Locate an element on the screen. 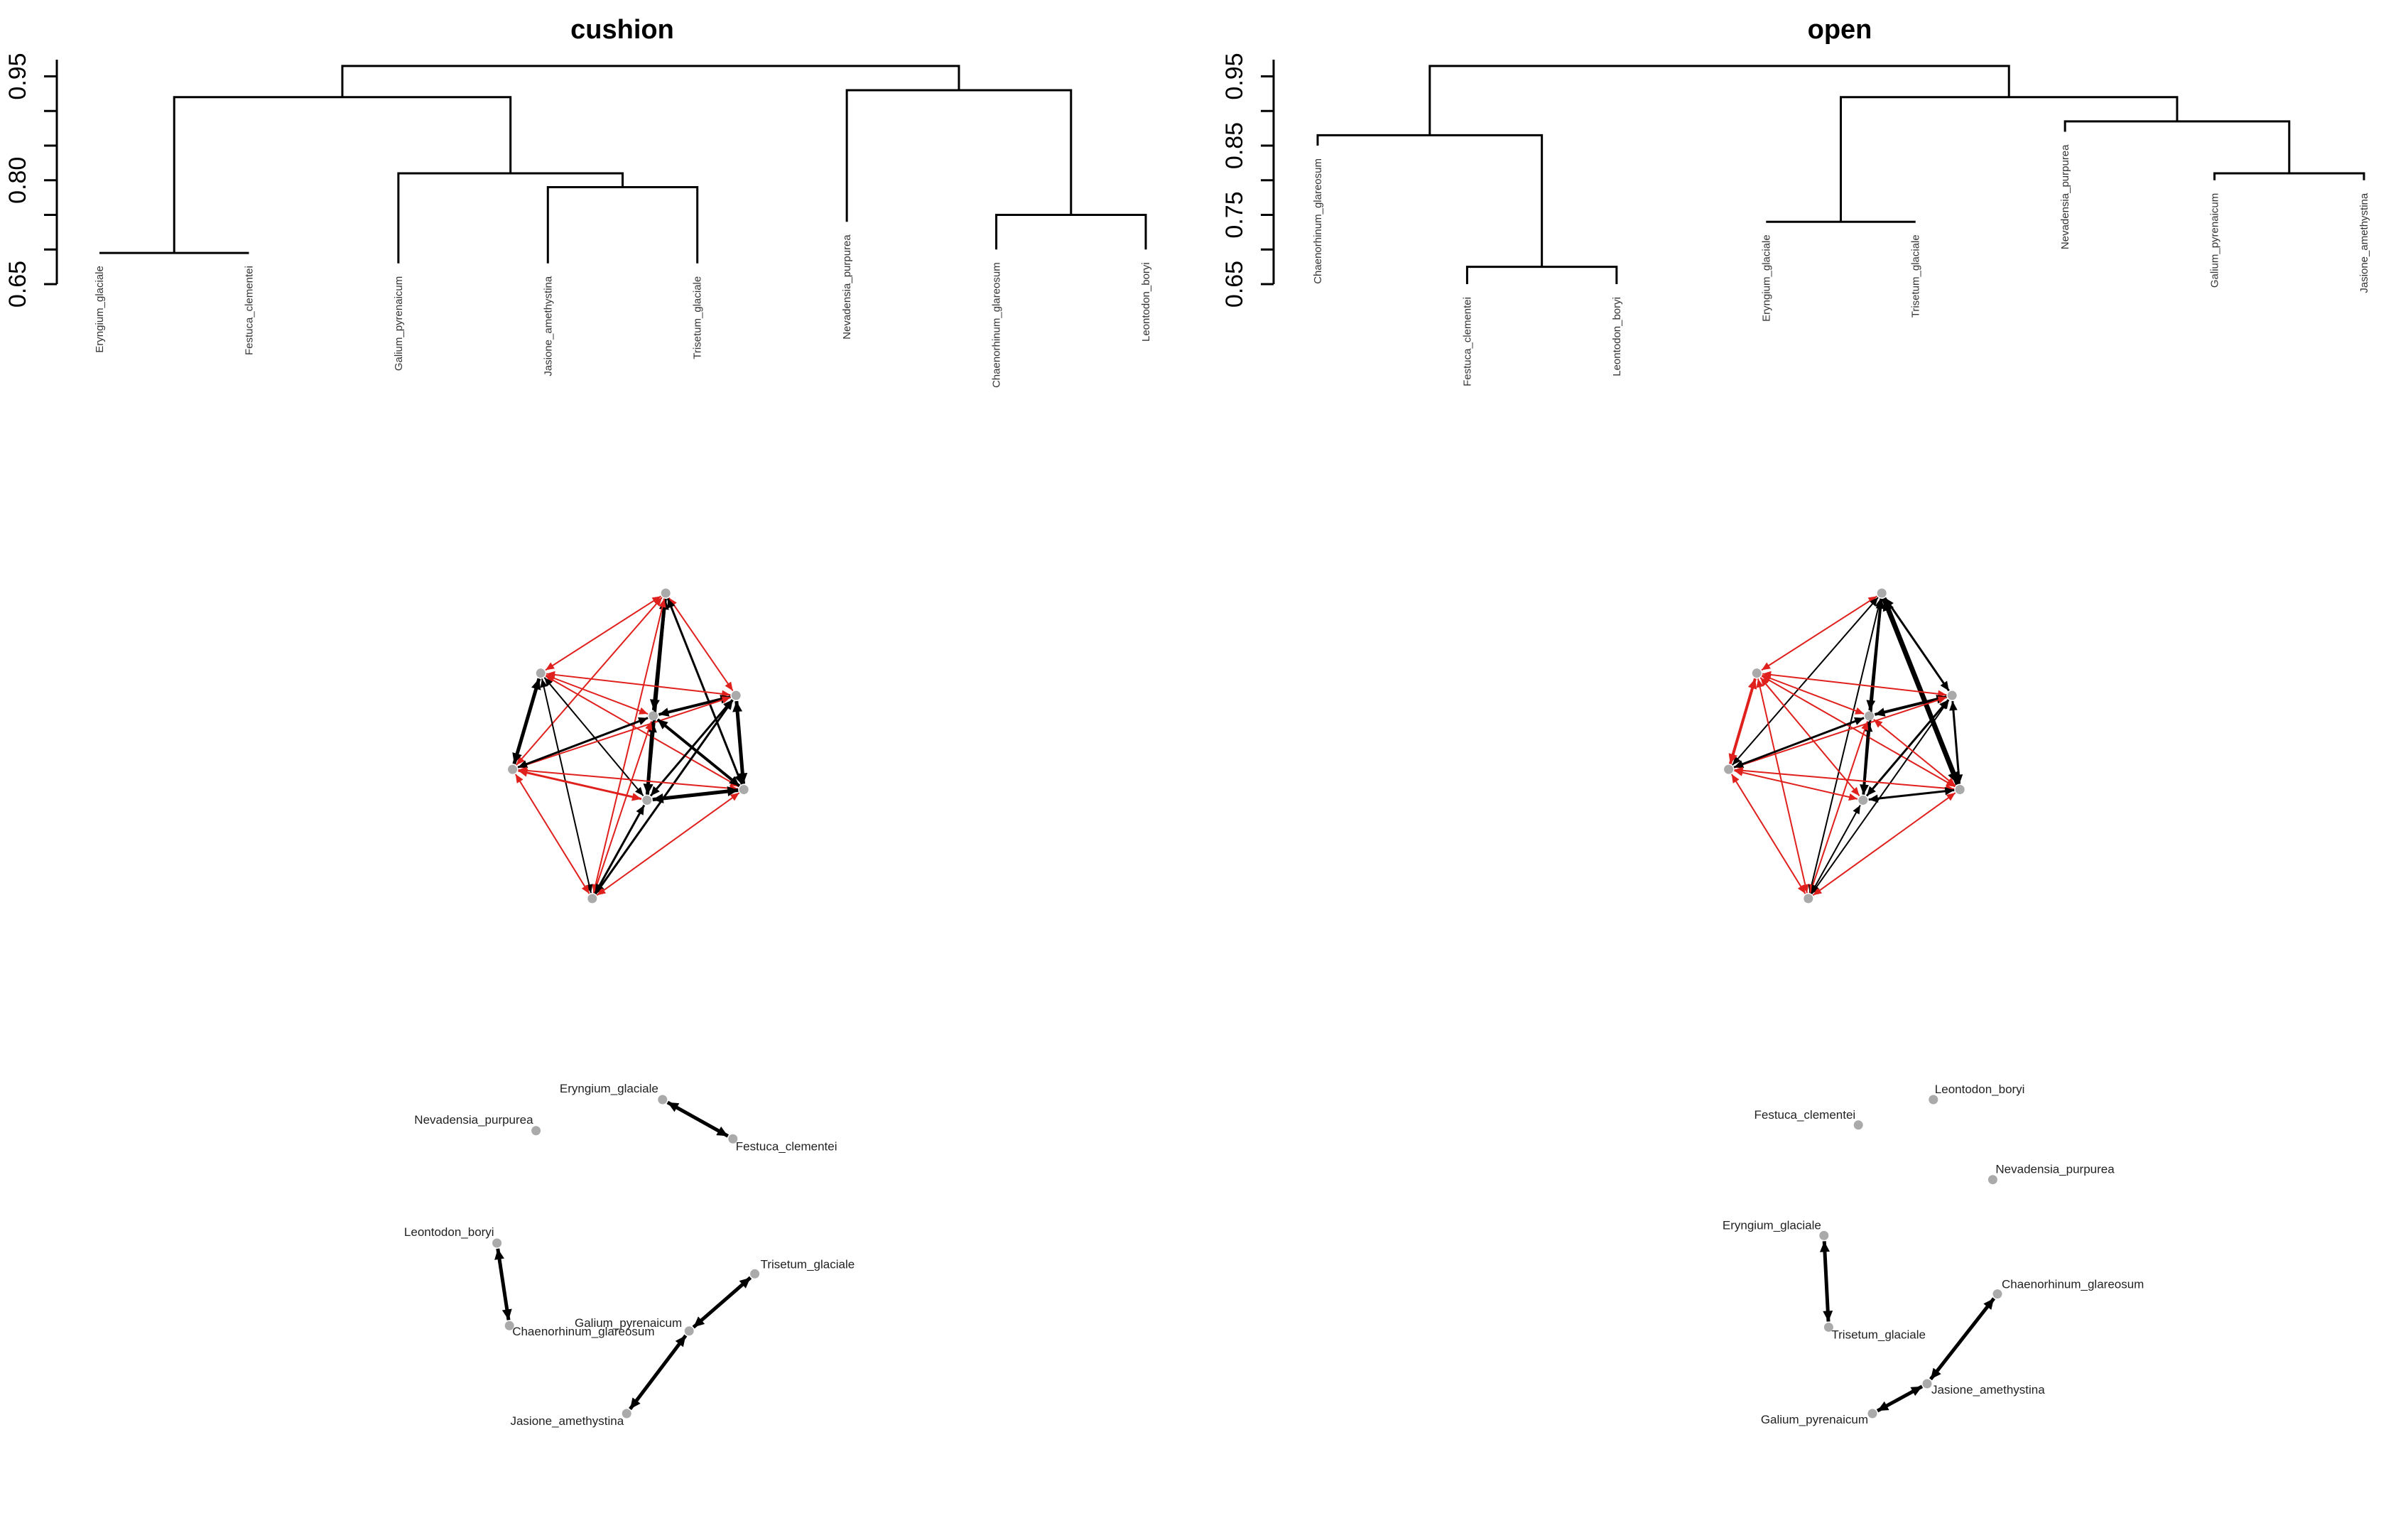  open-branches is located at coordinates (1841, 174).